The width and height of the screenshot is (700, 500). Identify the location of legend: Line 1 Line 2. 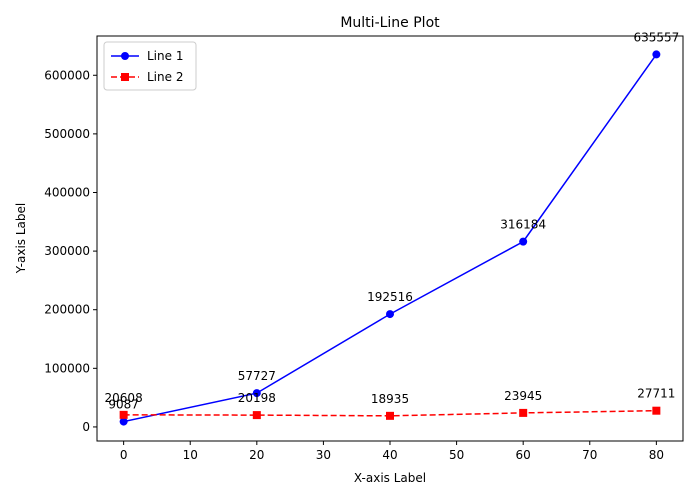
(150, 66).